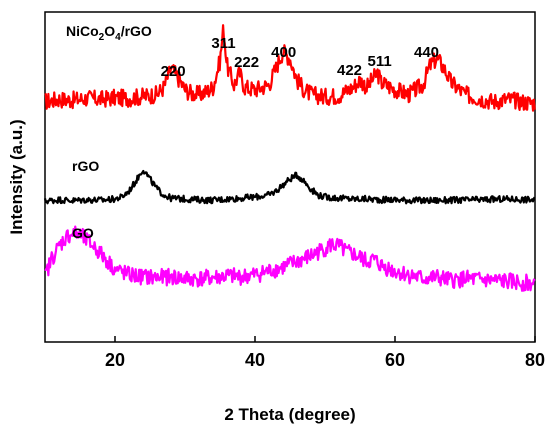 The height and width of the screenshot is (434, 550). Describe the element at coordinates (535, 360) in the screenshot. I see `x-tick-label-80: 80` at that location.